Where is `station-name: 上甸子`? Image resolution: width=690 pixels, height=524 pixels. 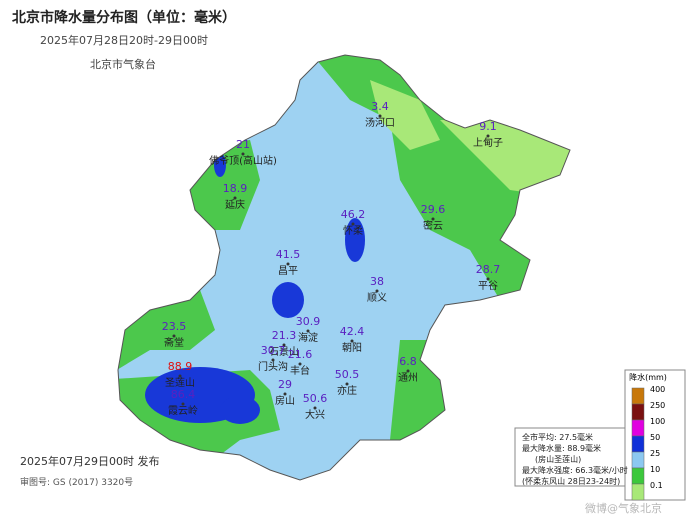 station-name: 上甸子 is located at coordinates (488, 142).